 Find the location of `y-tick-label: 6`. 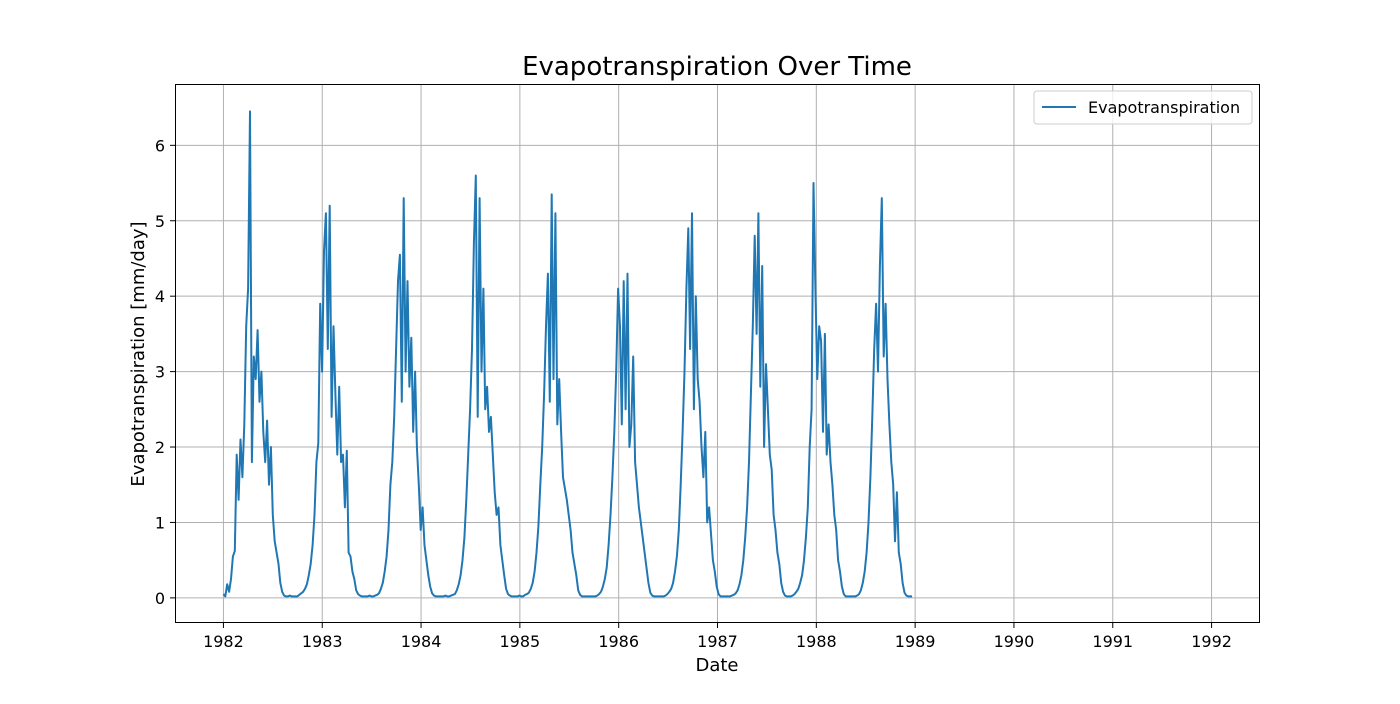

y-tick-label: 6 is located at coordinates (160, 145).